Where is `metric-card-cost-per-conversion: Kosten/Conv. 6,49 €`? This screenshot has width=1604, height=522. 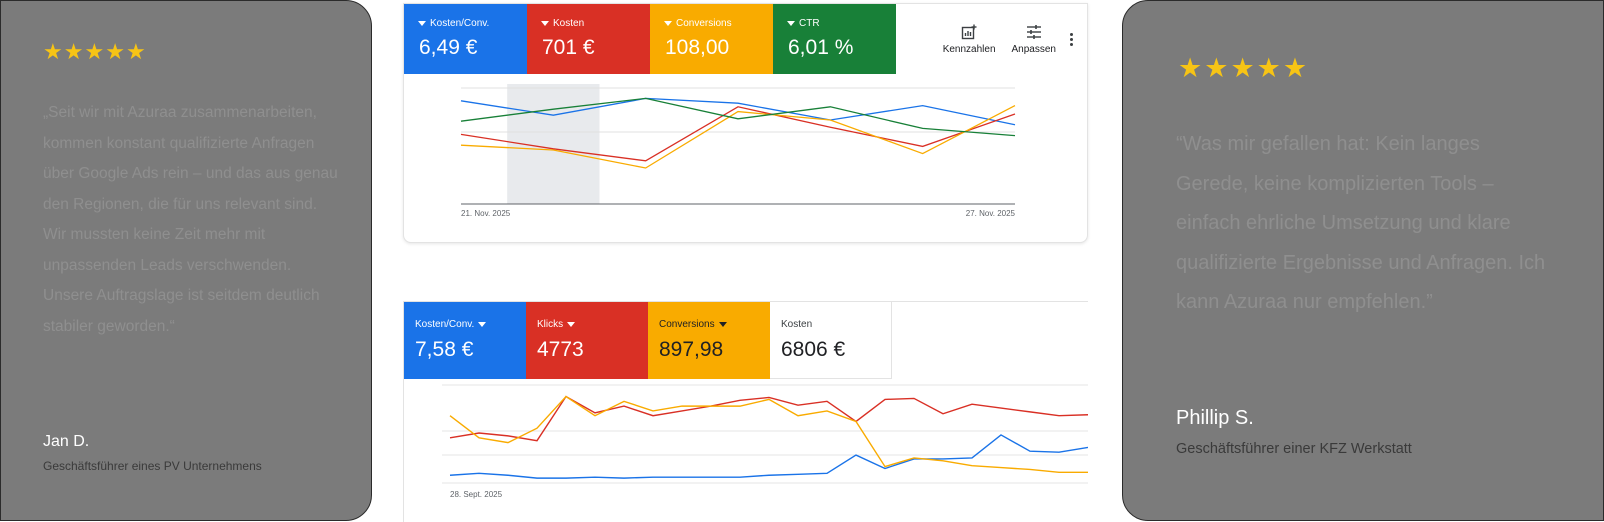 metric-card-cost-per-conversion: Kosten/Conv. 6,49 € is located at coordinates (465, 39).